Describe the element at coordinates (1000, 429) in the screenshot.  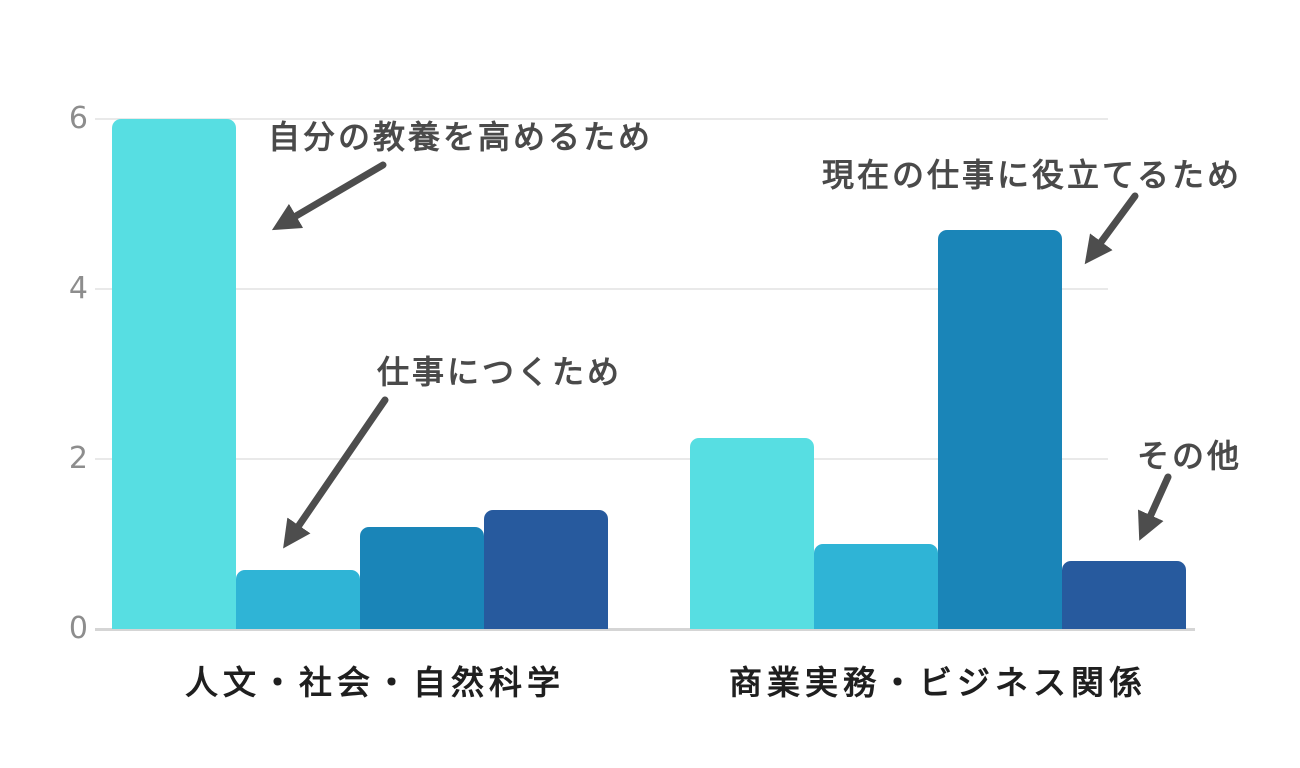
I see `bar-group2-series3` at that location.